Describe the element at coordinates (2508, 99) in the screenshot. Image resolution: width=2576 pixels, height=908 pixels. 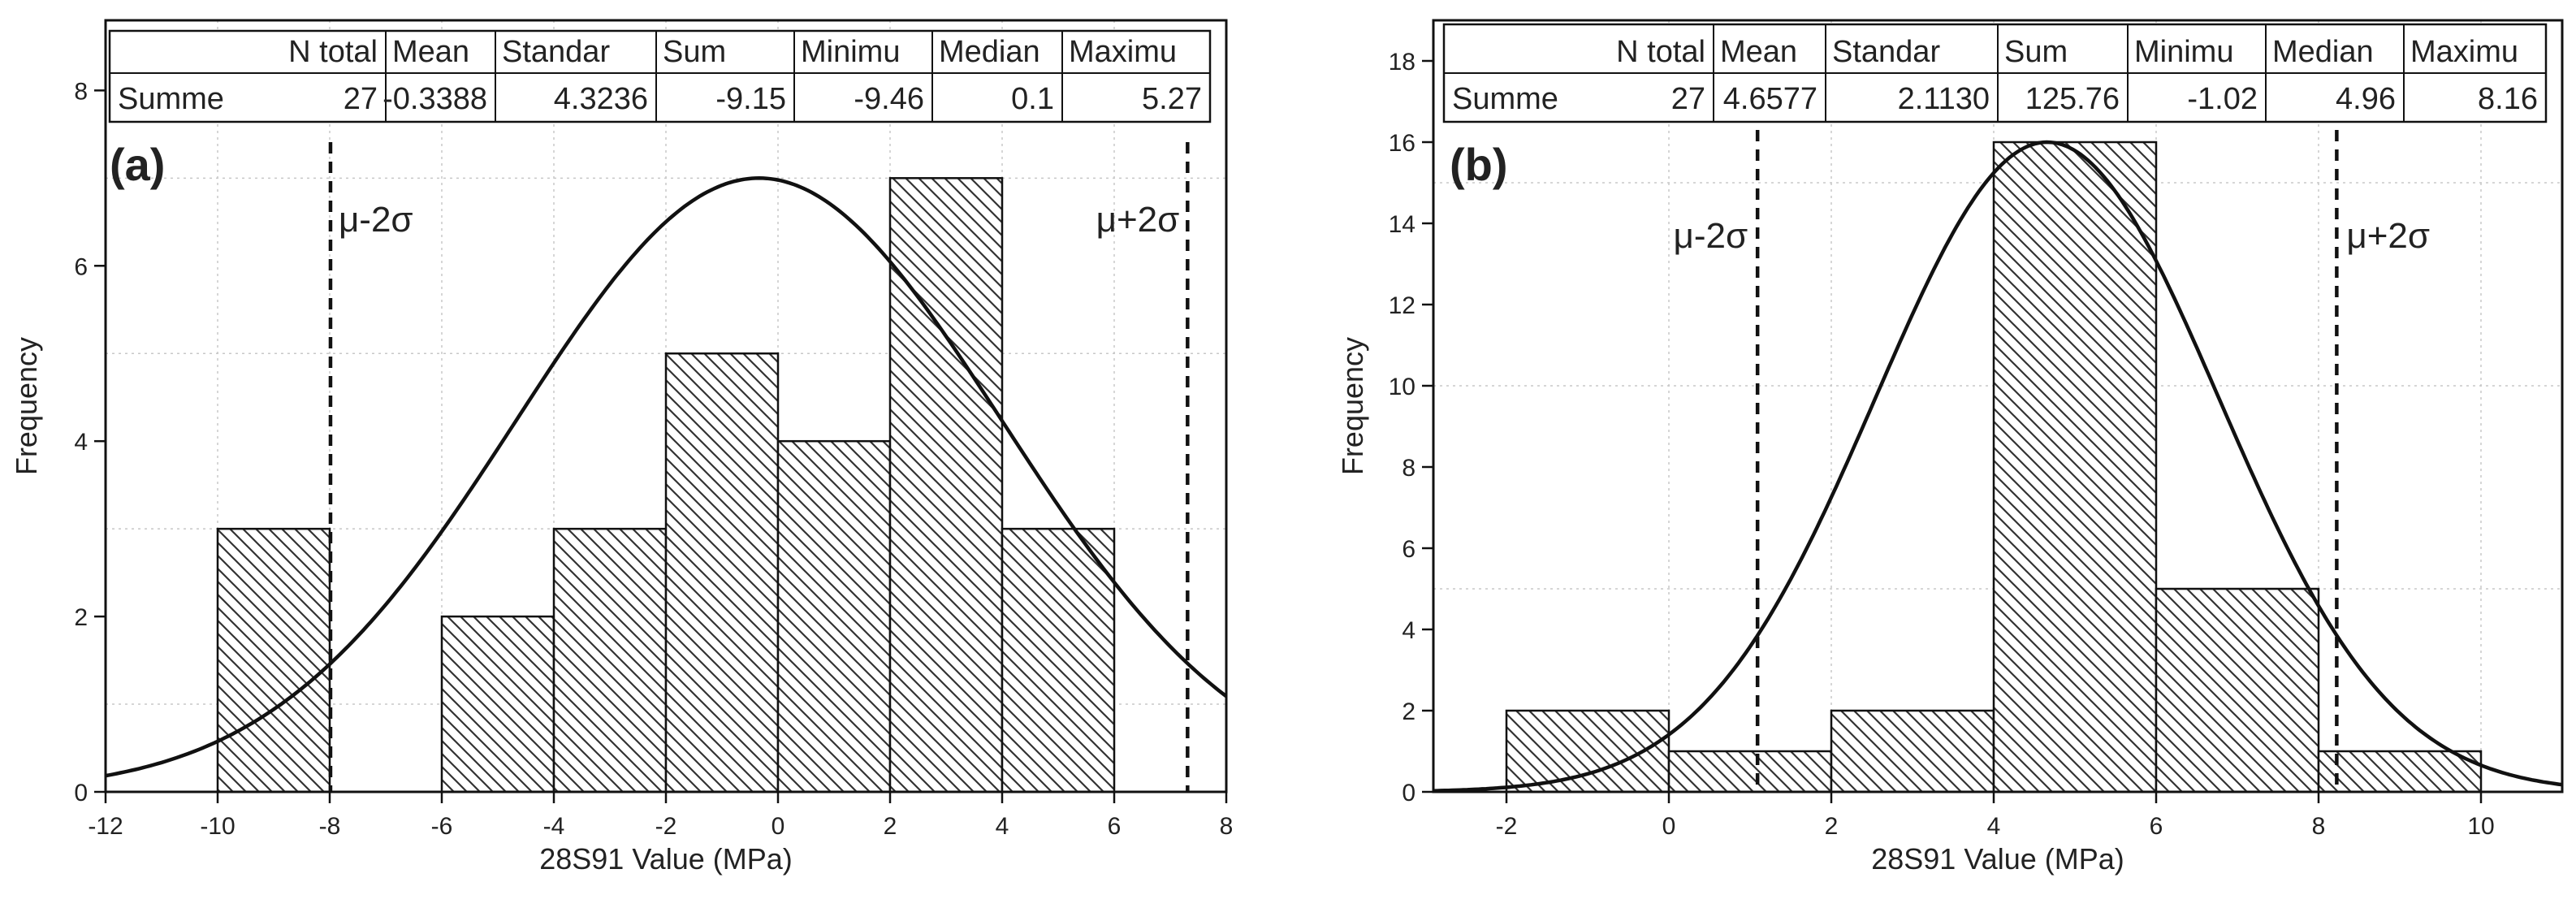
I see `stats-value-cell: 8.16` at that location.